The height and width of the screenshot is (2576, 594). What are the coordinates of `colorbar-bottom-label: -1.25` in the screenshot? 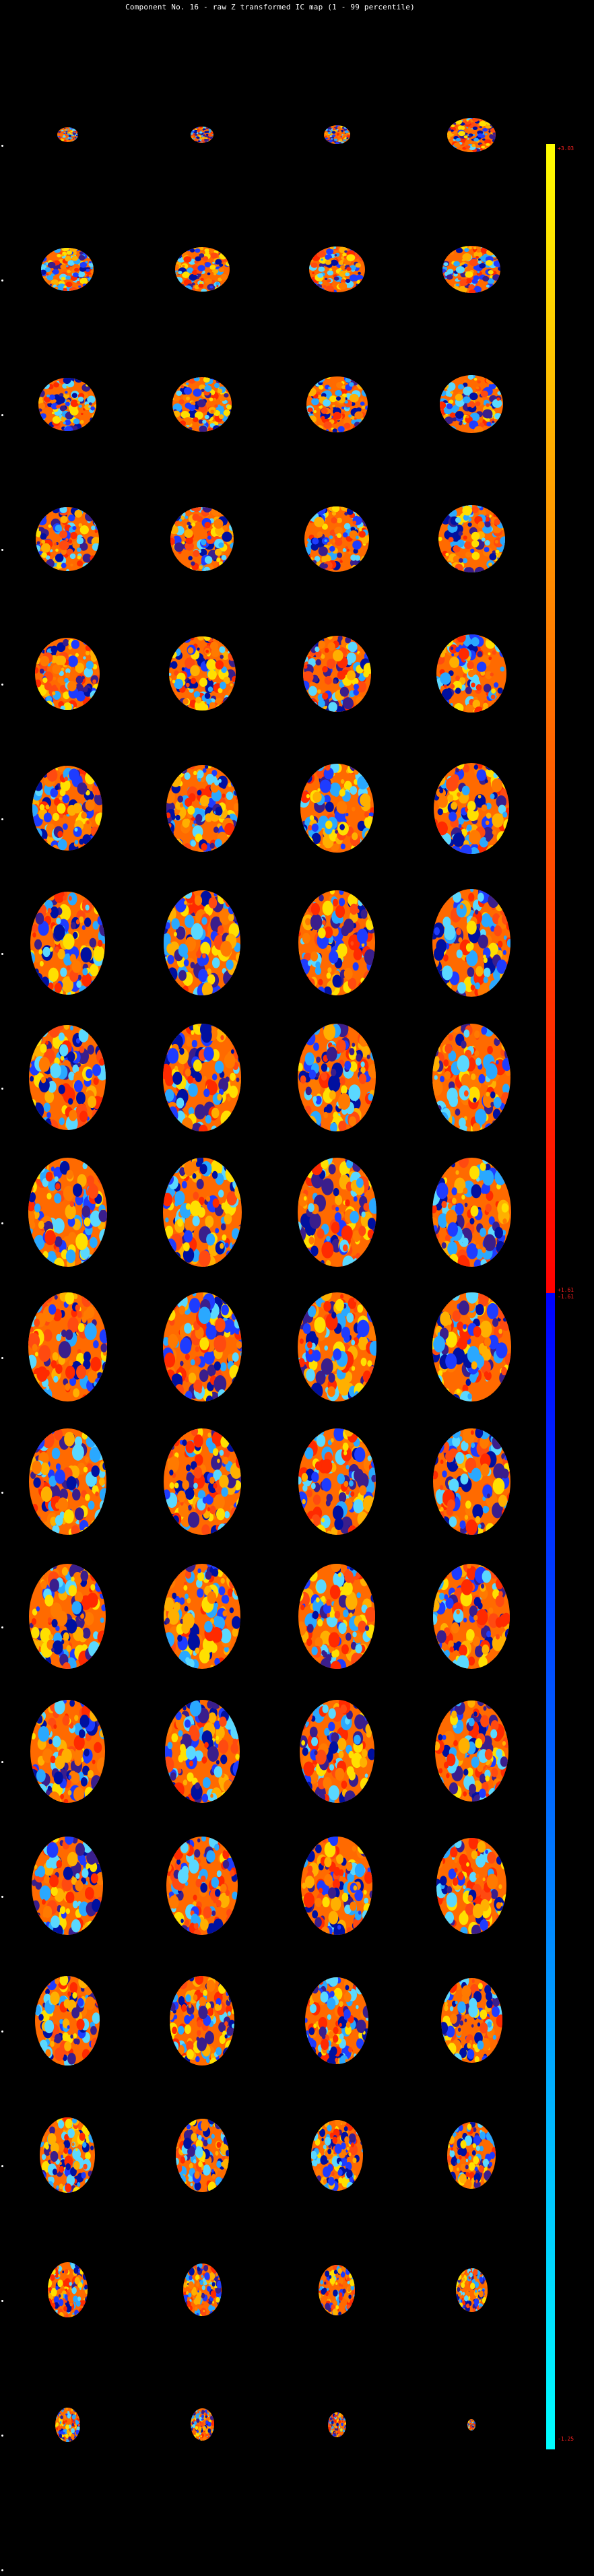 It's located at (566, 2439).